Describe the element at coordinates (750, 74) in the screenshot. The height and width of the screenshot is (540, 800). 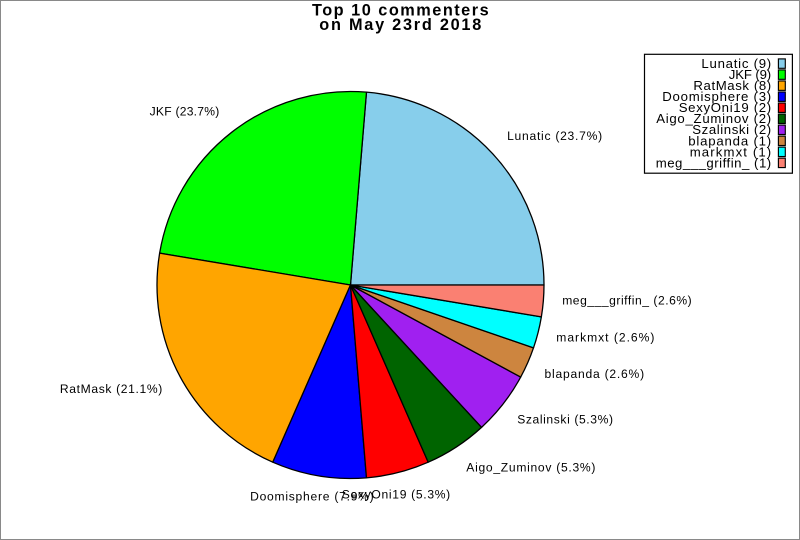
I see `svg-text: JKF (9)` at that location.